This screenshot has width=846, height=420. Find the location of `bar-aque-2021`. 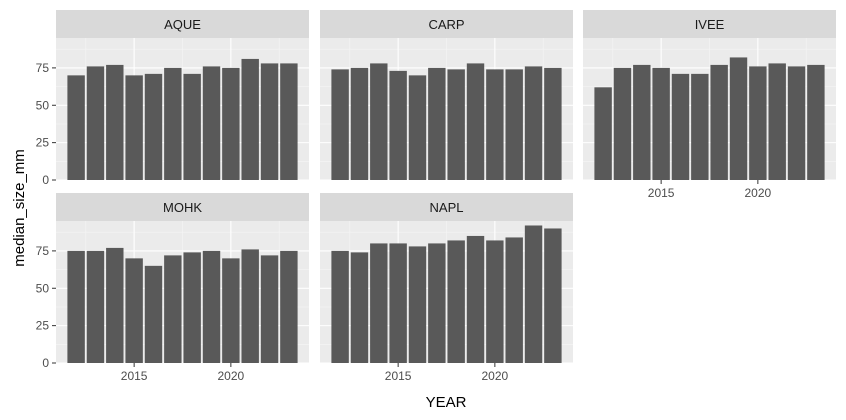

bar-aque-2021 is located at coordinates (250, 119).